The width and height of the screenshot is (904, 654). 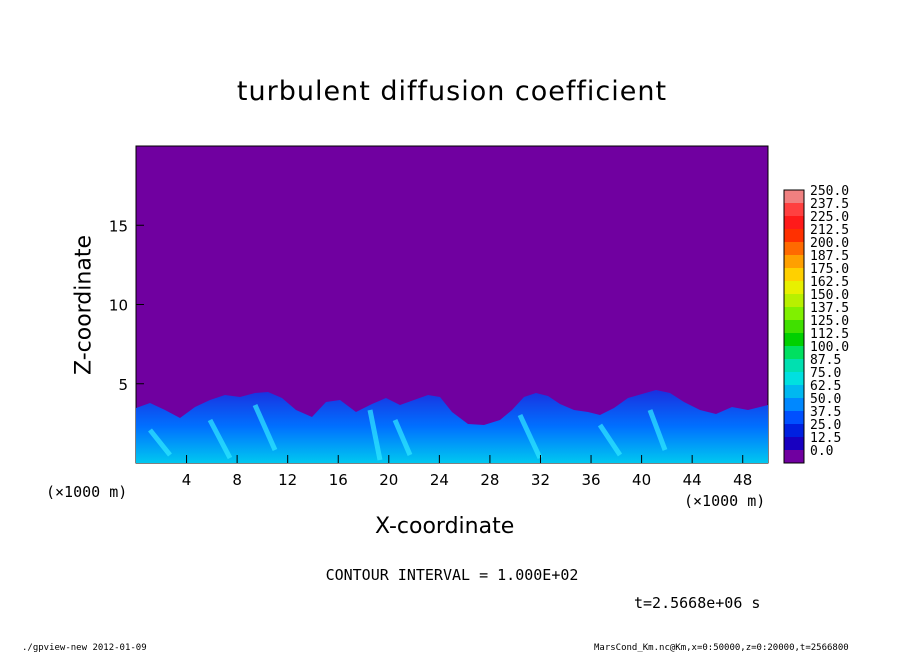 I want to click on colorbar-label: 25.0, so click(x=825, y=425).